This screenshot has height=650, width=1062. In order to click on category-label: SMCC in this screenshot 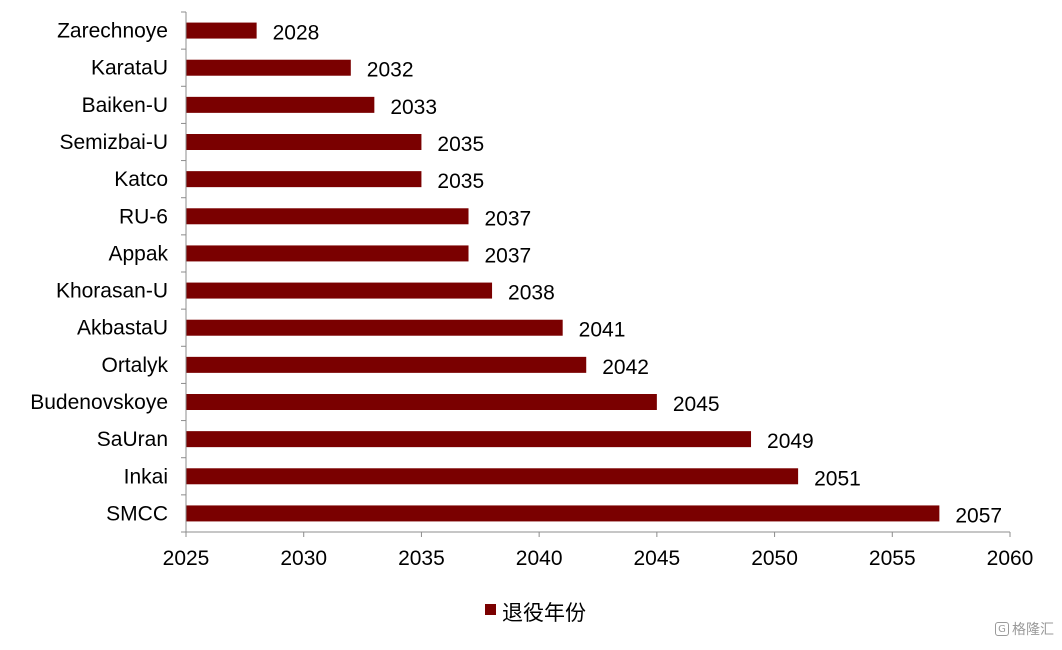, I will do `click(137, 513)`.